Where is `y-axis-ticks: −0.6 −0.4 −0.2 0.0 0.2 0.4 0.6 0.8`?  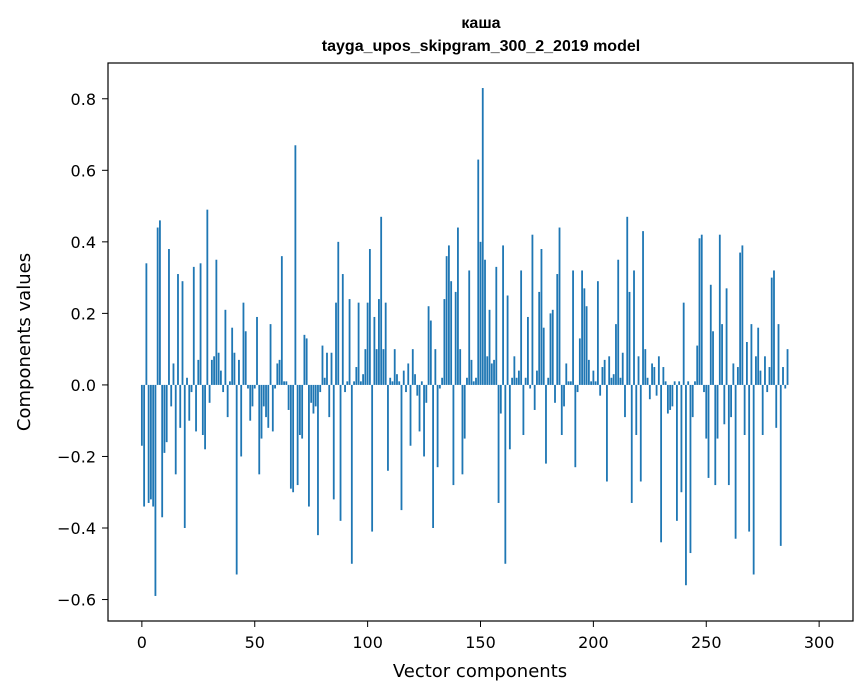
y-axis-ticks: −0.6 −0.4 −0.2 0.0 0.2 0.4 0.6 0.8 is located at coordinates (82, 350).